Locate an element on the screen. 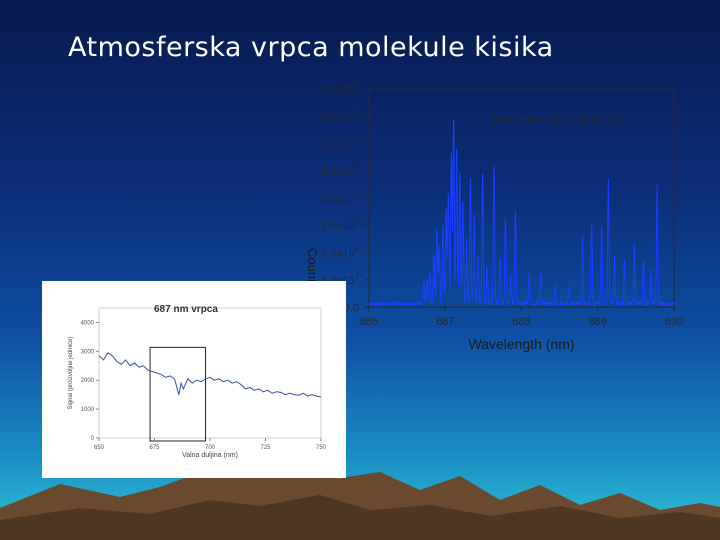  main-y-tick-label: 0,0 is located at coordinates (351, 308).